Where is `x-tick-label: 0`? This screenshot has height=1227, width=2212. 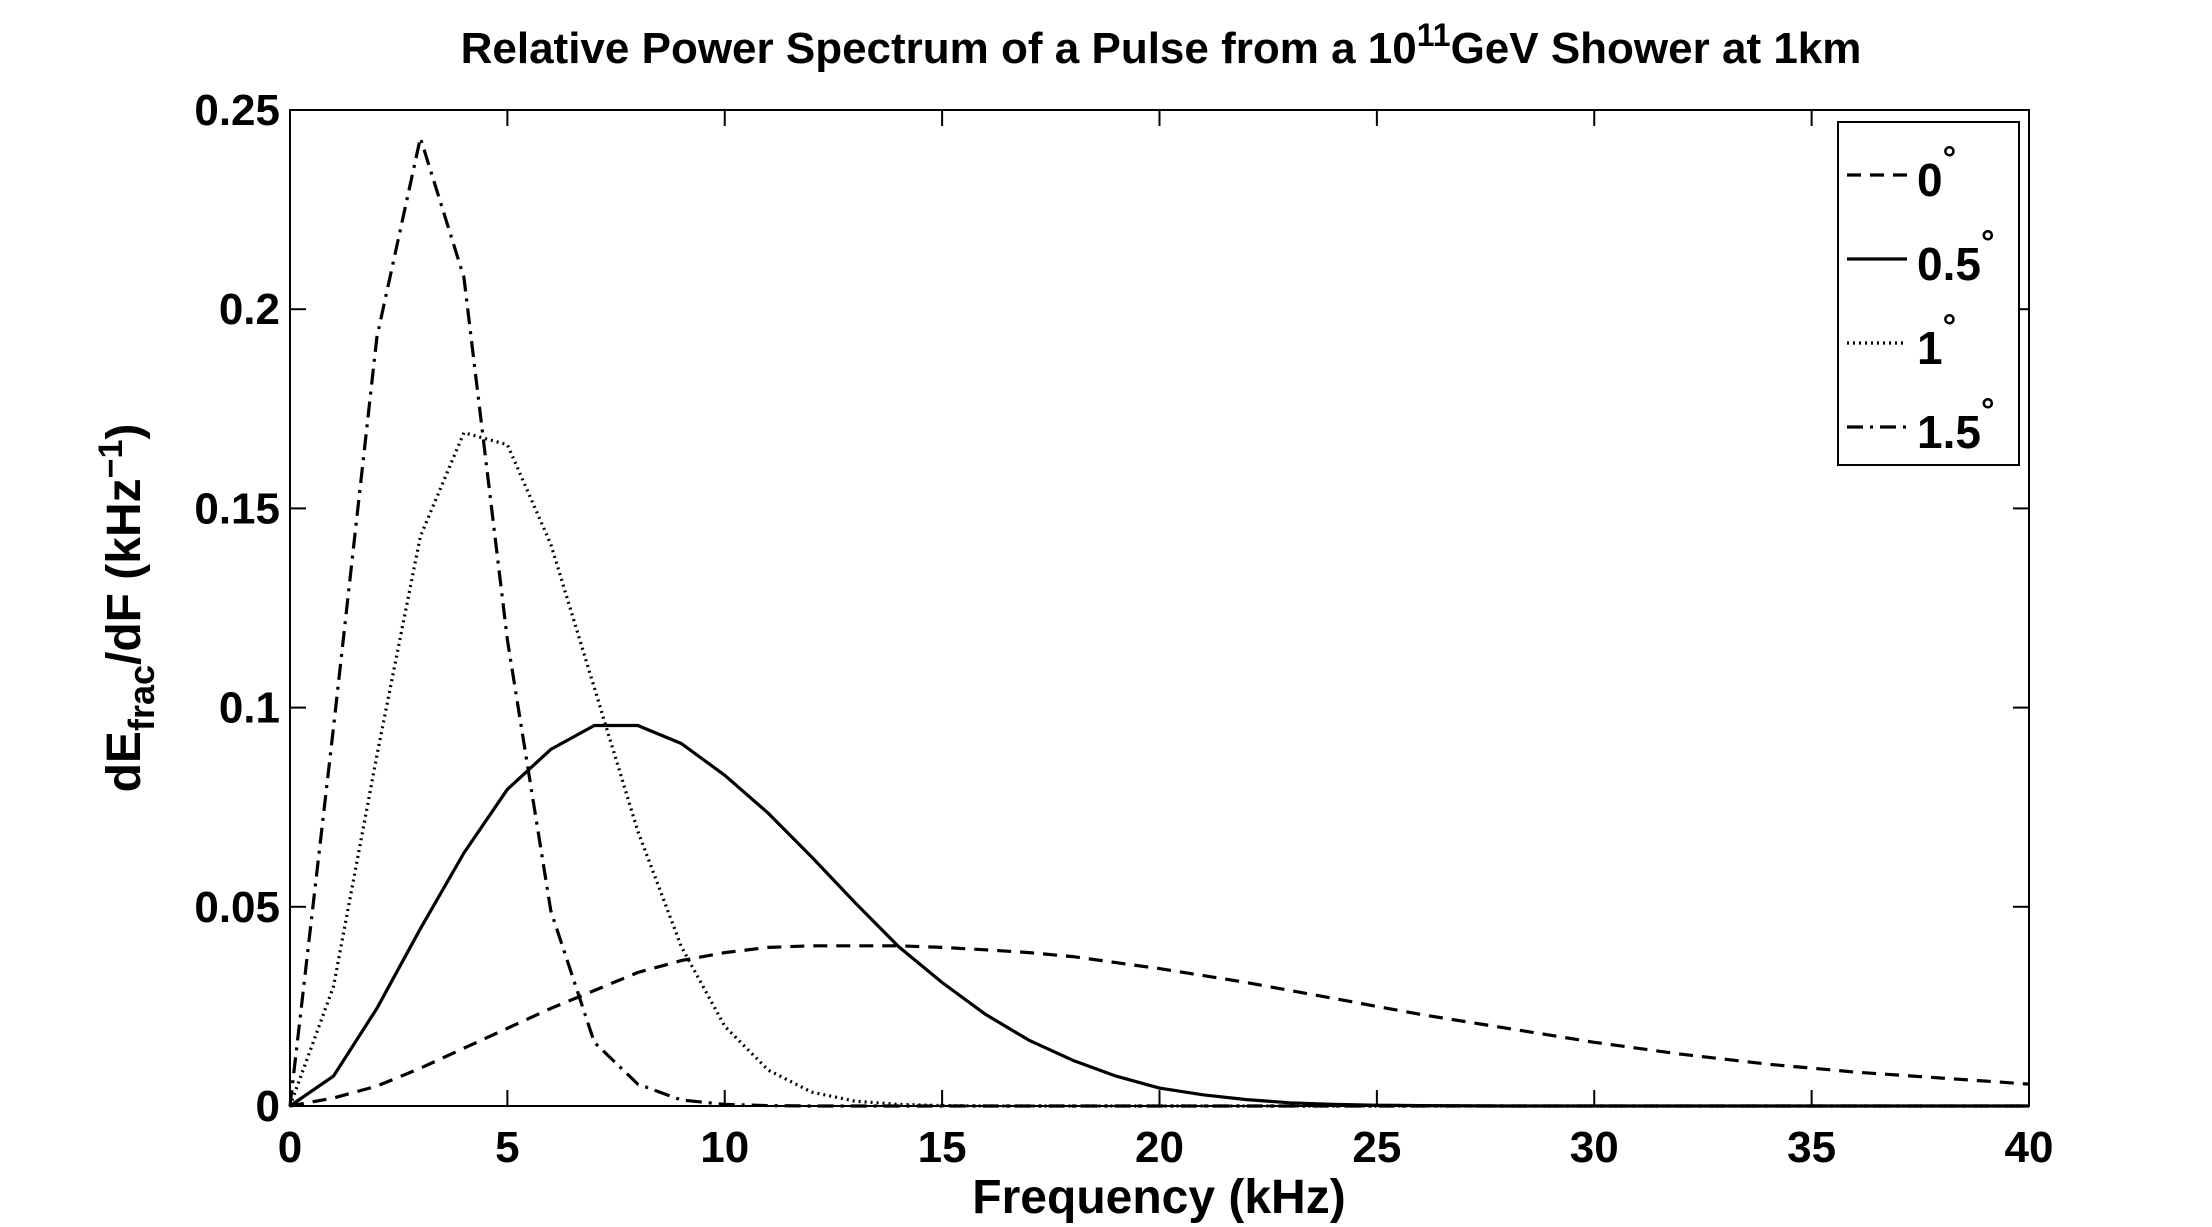
x-tick-label: 0 is located at coordinates (290, 1147).